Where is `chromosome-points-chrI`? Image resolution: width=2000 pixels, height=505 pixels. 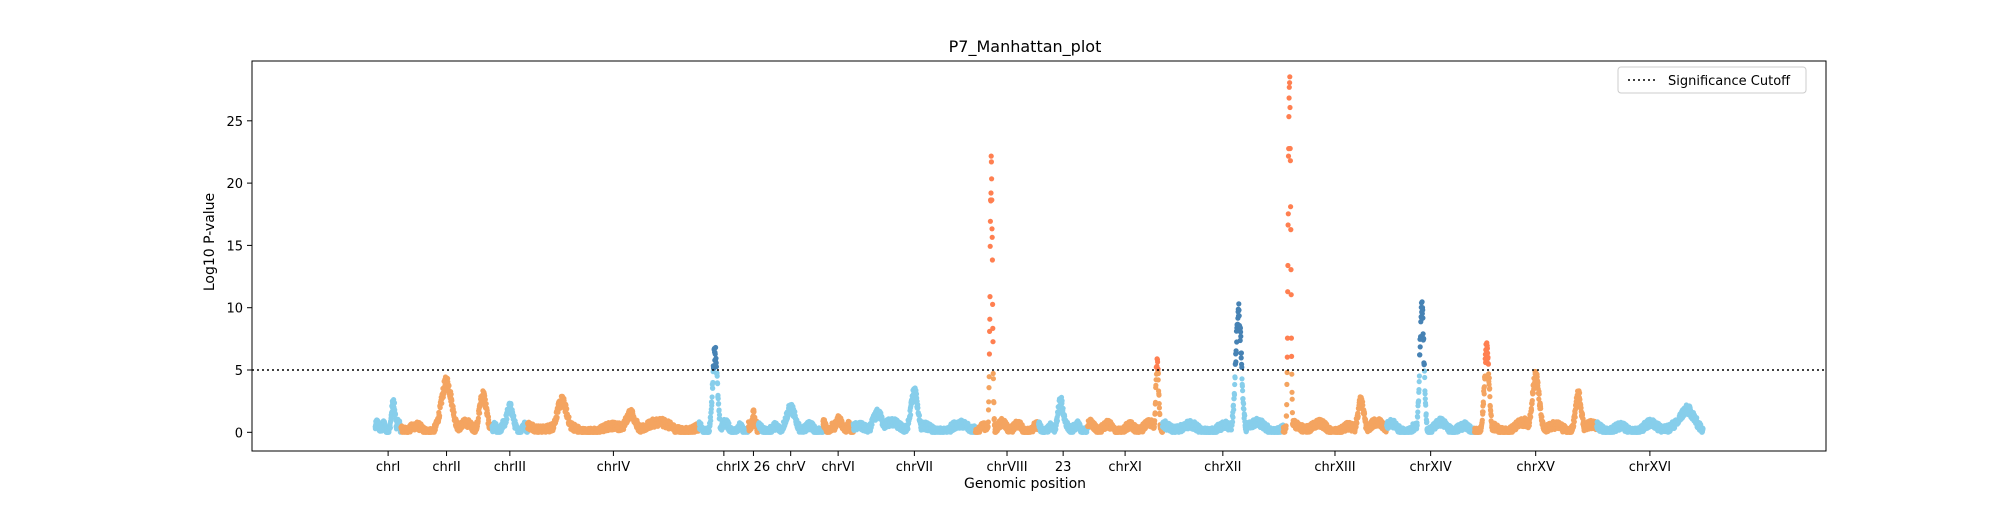
chromosome-points-chrI is located at coordinates (388, 416).